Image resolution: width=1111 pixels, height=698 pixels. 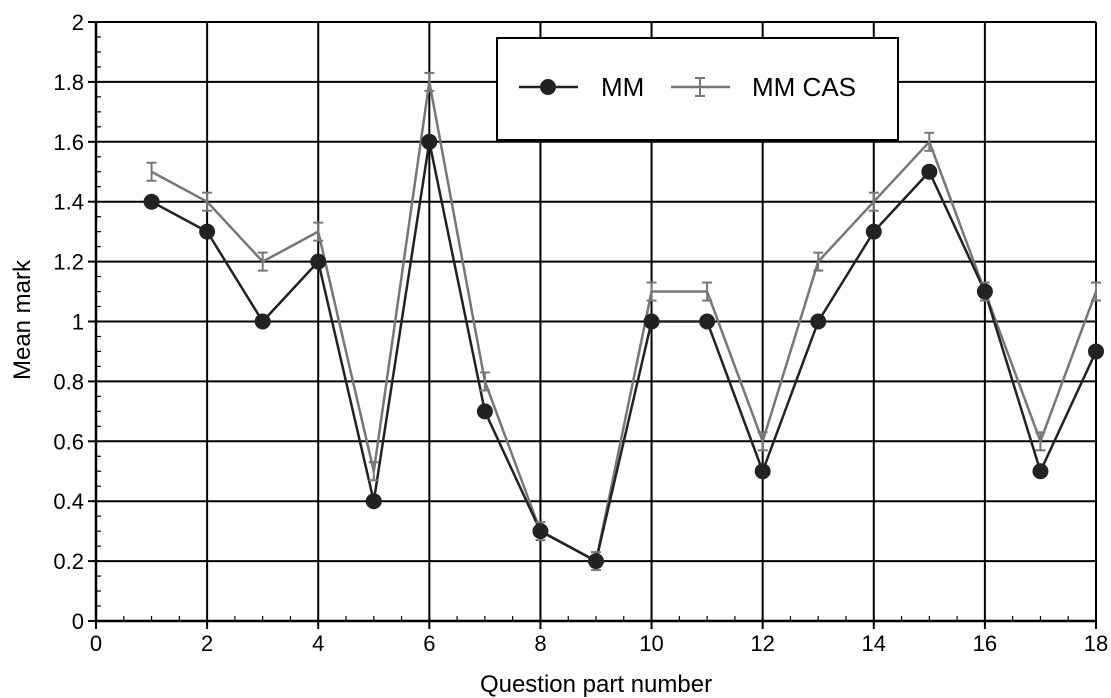 I want to click on y-tick-label: 0.2, so click(x=68, y=561).